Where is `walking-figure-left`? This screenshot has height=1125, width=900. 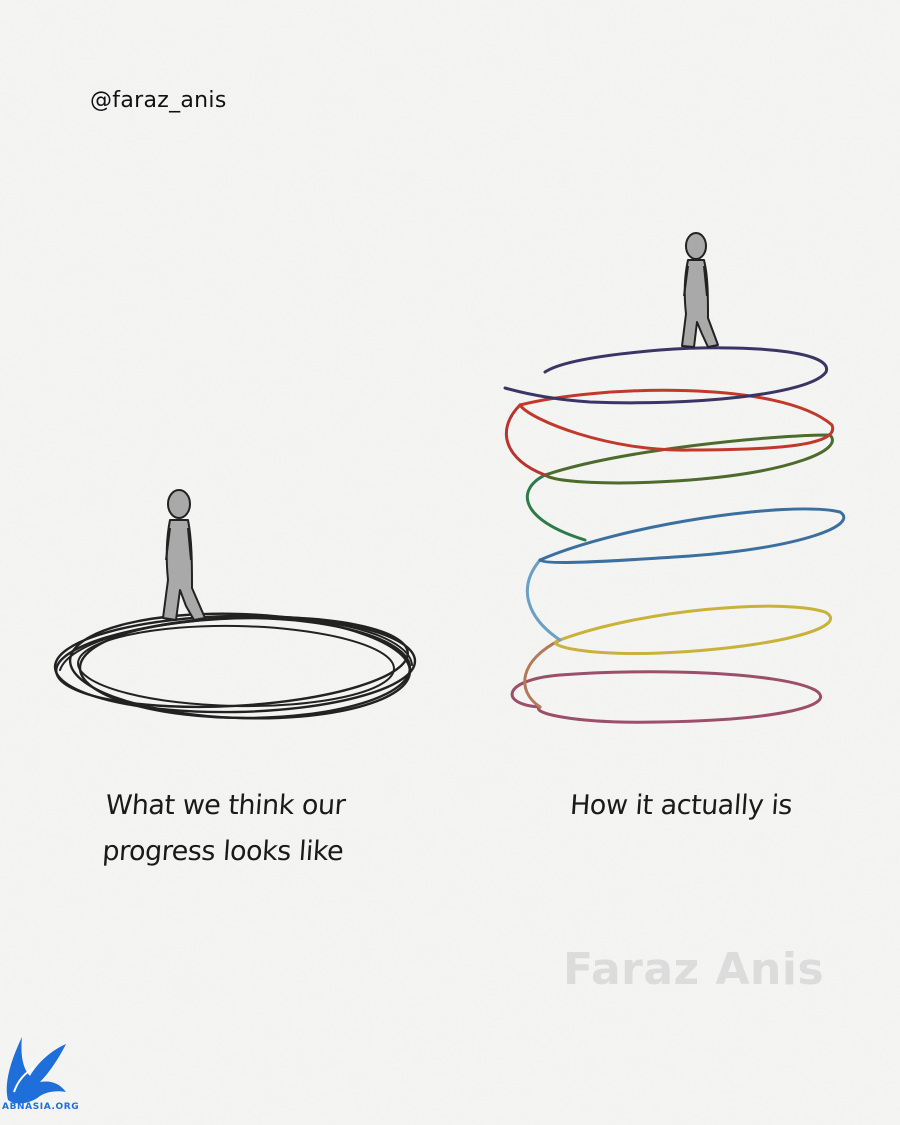
walking-figure-left is located at coordinates (184, 555).